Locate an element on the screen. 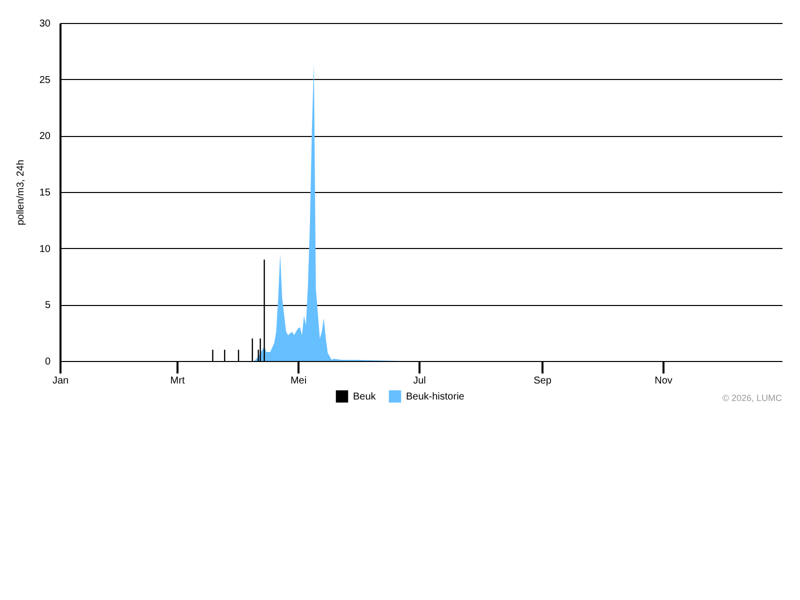  x-tick-label: Jan is located at coordinates (60, 381).